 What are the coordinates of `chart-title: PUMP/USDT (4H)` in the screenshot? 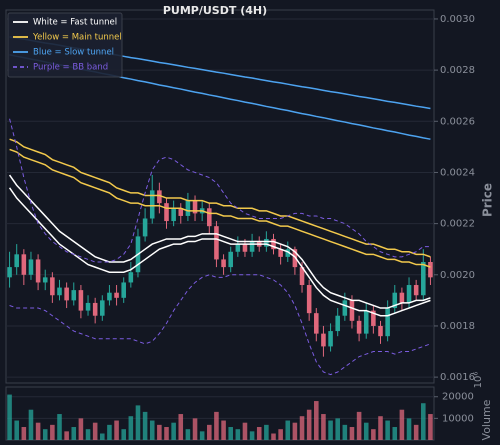 It's located at (215, 10).